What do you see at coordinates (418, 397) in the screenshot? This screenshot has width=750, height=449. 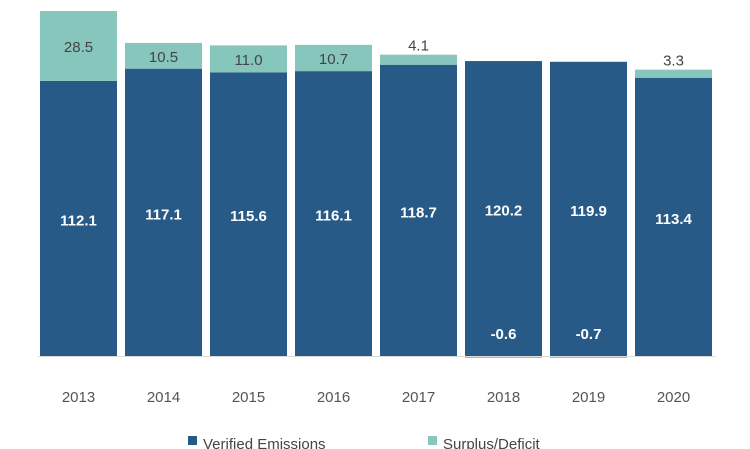 I see `x-tick-label-2017: 2017` at bounding box center [418, 397].